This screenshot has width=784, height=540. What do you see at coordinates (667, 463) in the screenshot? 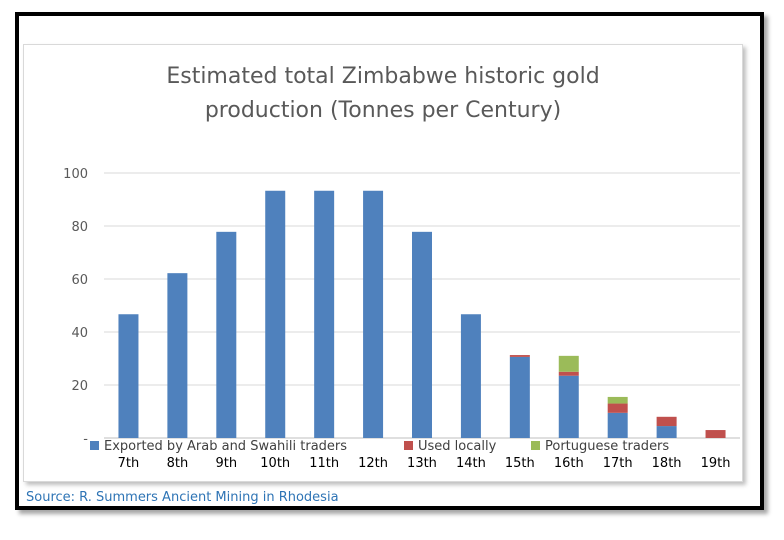
I see `x-tick-label: 18th` at bounding box center [667, 463].